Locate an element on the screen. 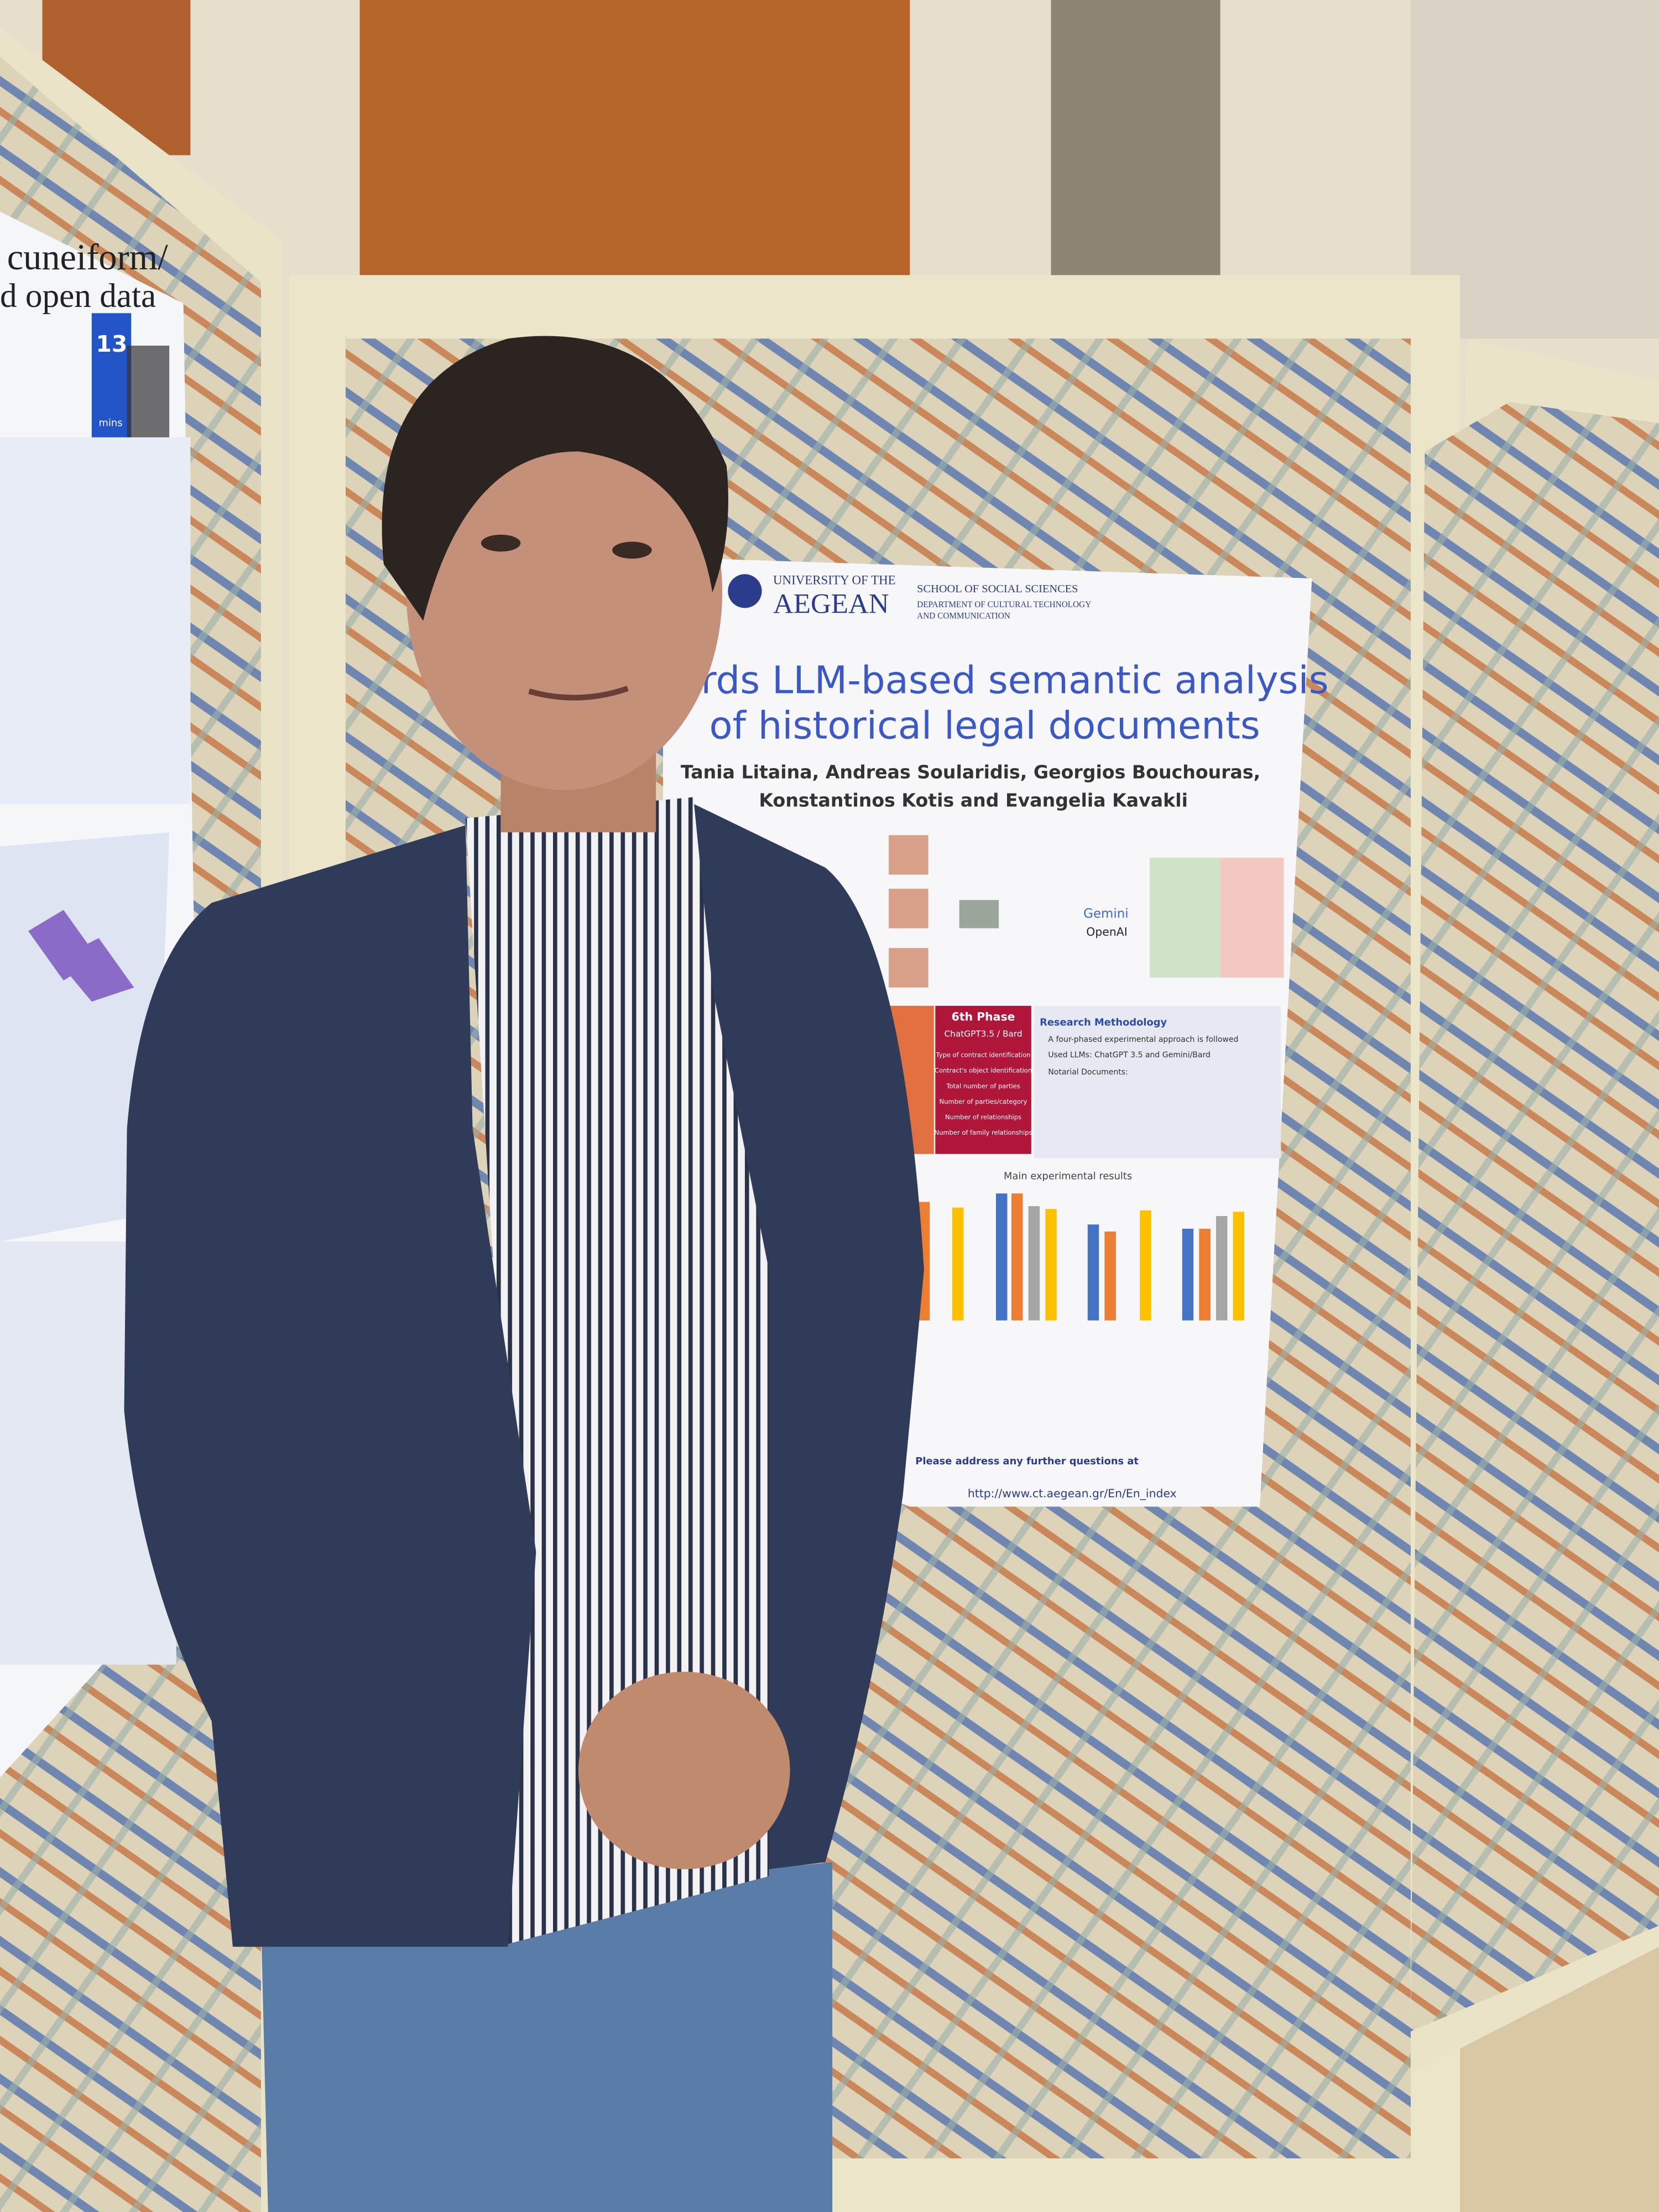 Image resolution: width=1659 pixels, height=2212 pixels. wood-panel is located at coordinates (634, 152).